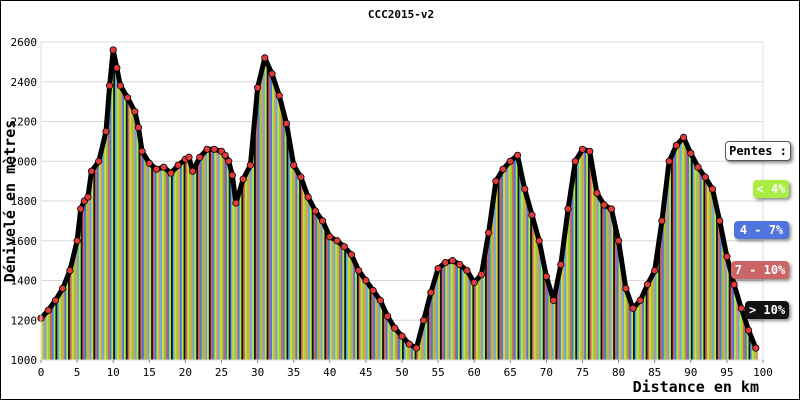 The height and width of the screenshot is (401, 800). What do you see at coordinates (24, 360) in the screenshot?
I see `y-tick-label: 1000` at bounding box center [24, 360].